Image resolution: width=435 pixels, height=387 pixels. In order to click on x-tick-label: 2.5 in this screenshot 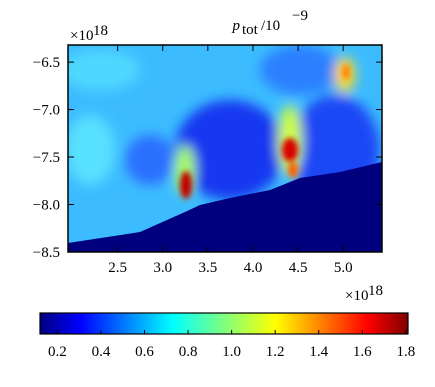, I will do `click(117, 268)`.